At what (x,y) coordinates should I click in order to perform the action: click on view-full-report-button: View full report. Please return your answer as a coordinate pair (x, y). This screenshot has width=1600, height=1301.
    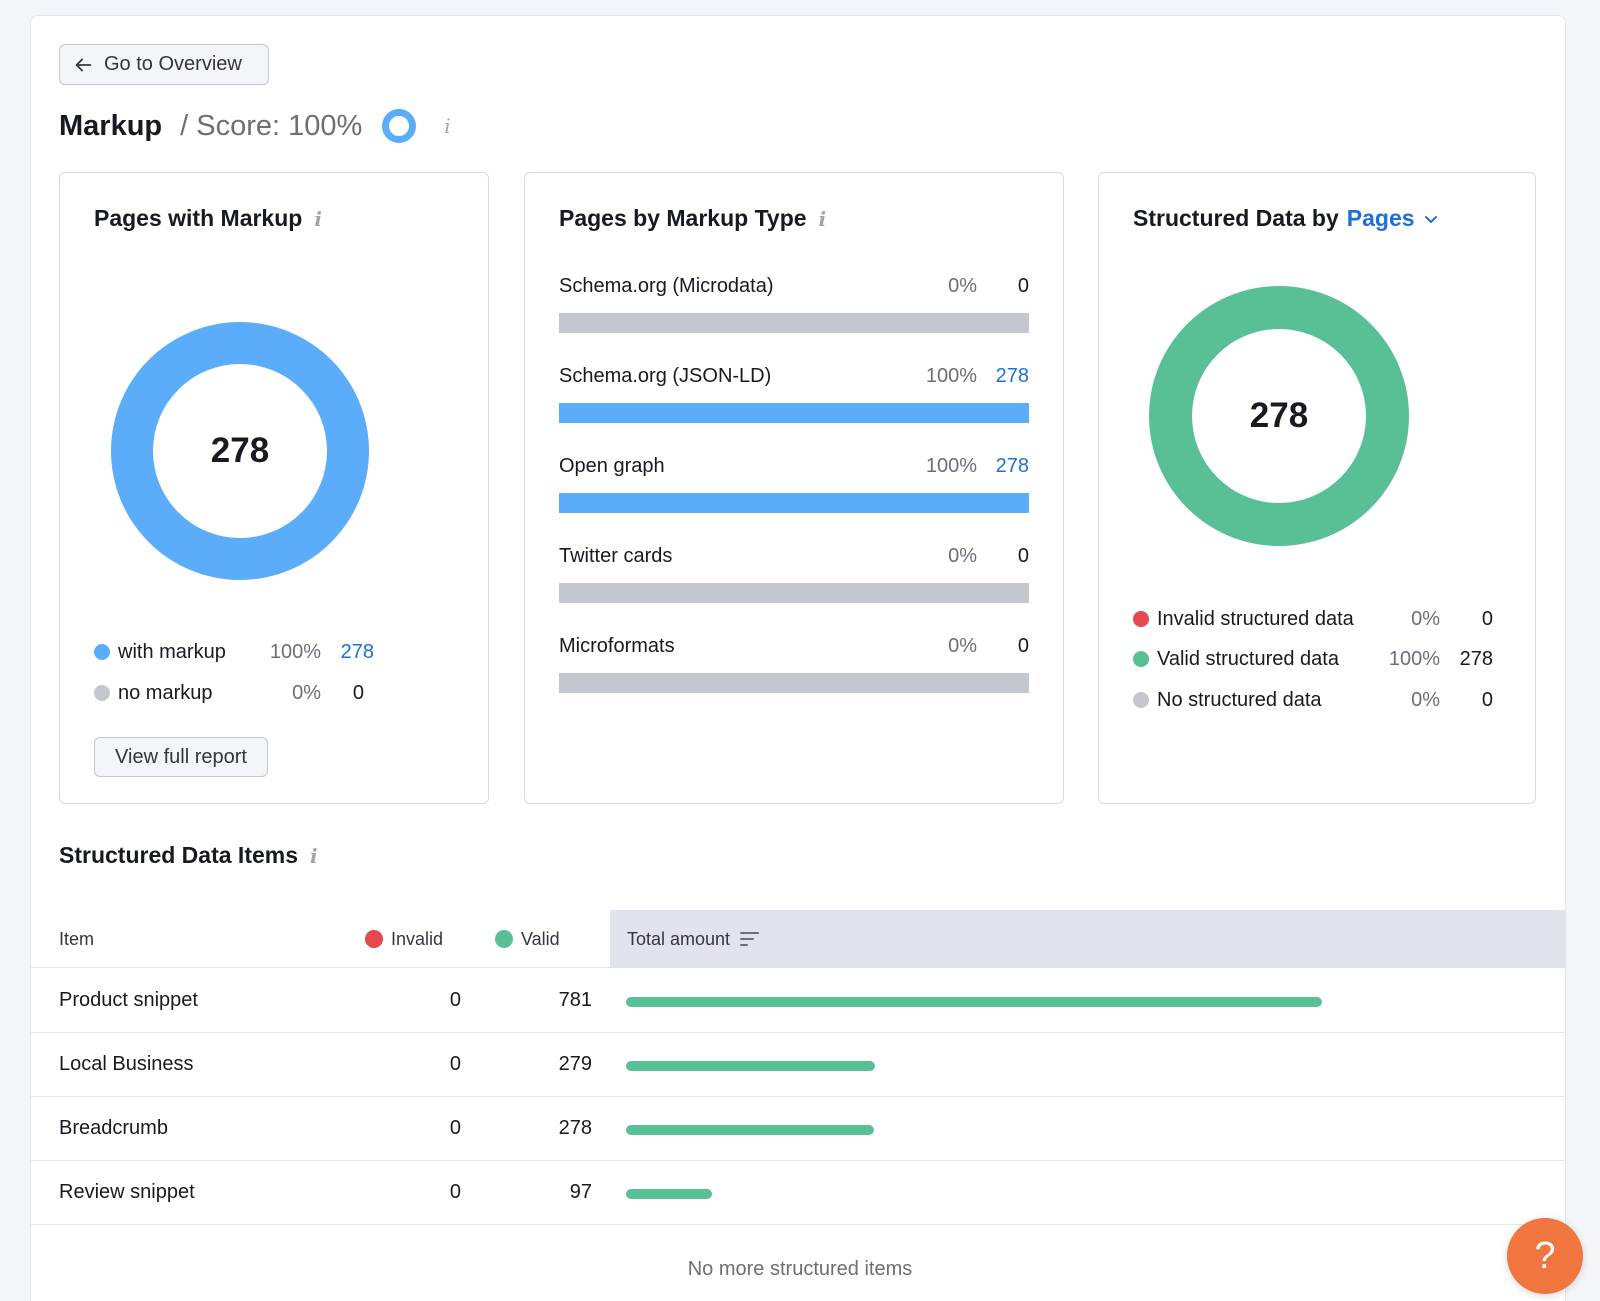
    Looking at the image, I should click on (181, 757).